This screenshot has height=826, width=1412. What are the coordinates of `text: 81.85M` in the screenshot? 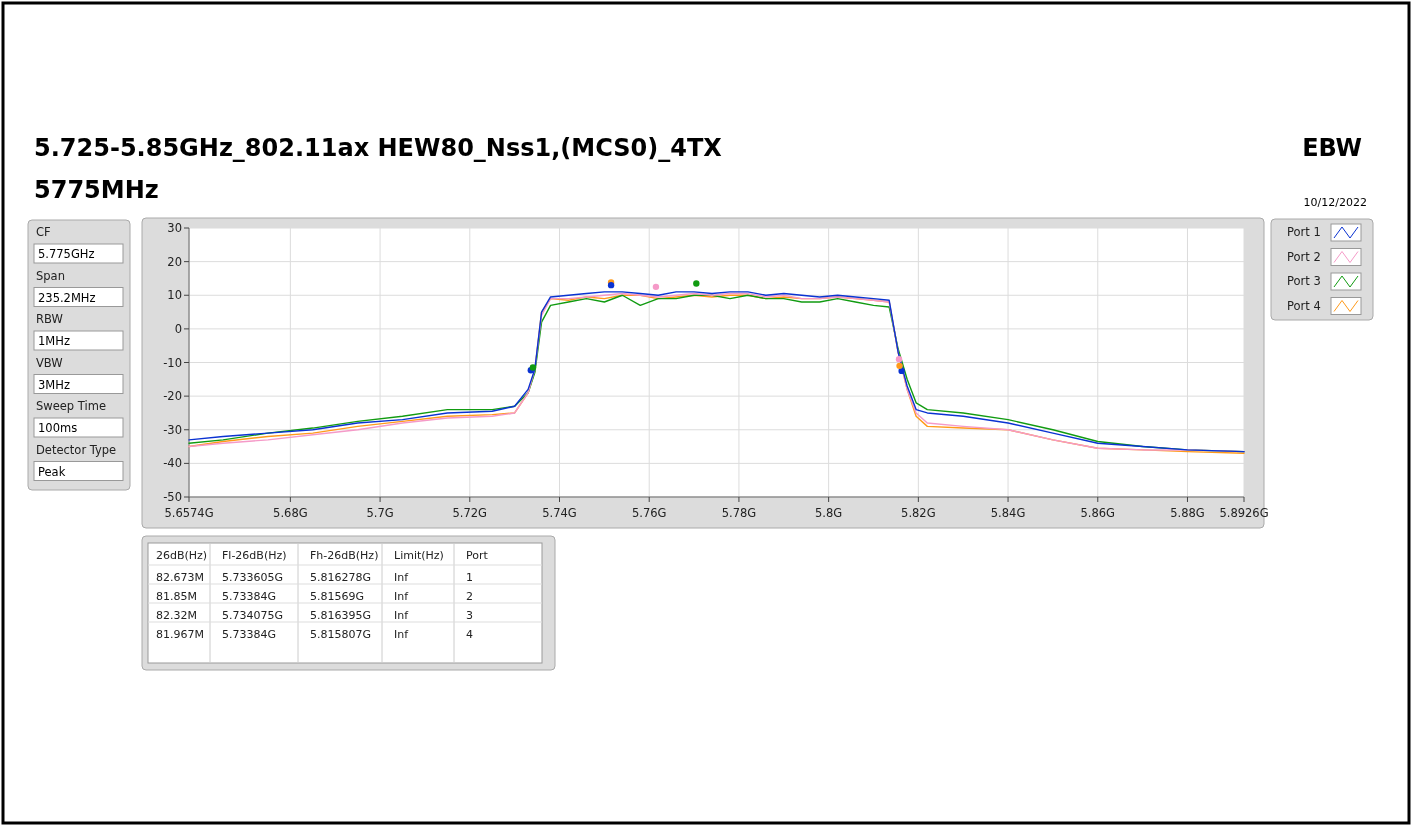 It's located at (176, 596).